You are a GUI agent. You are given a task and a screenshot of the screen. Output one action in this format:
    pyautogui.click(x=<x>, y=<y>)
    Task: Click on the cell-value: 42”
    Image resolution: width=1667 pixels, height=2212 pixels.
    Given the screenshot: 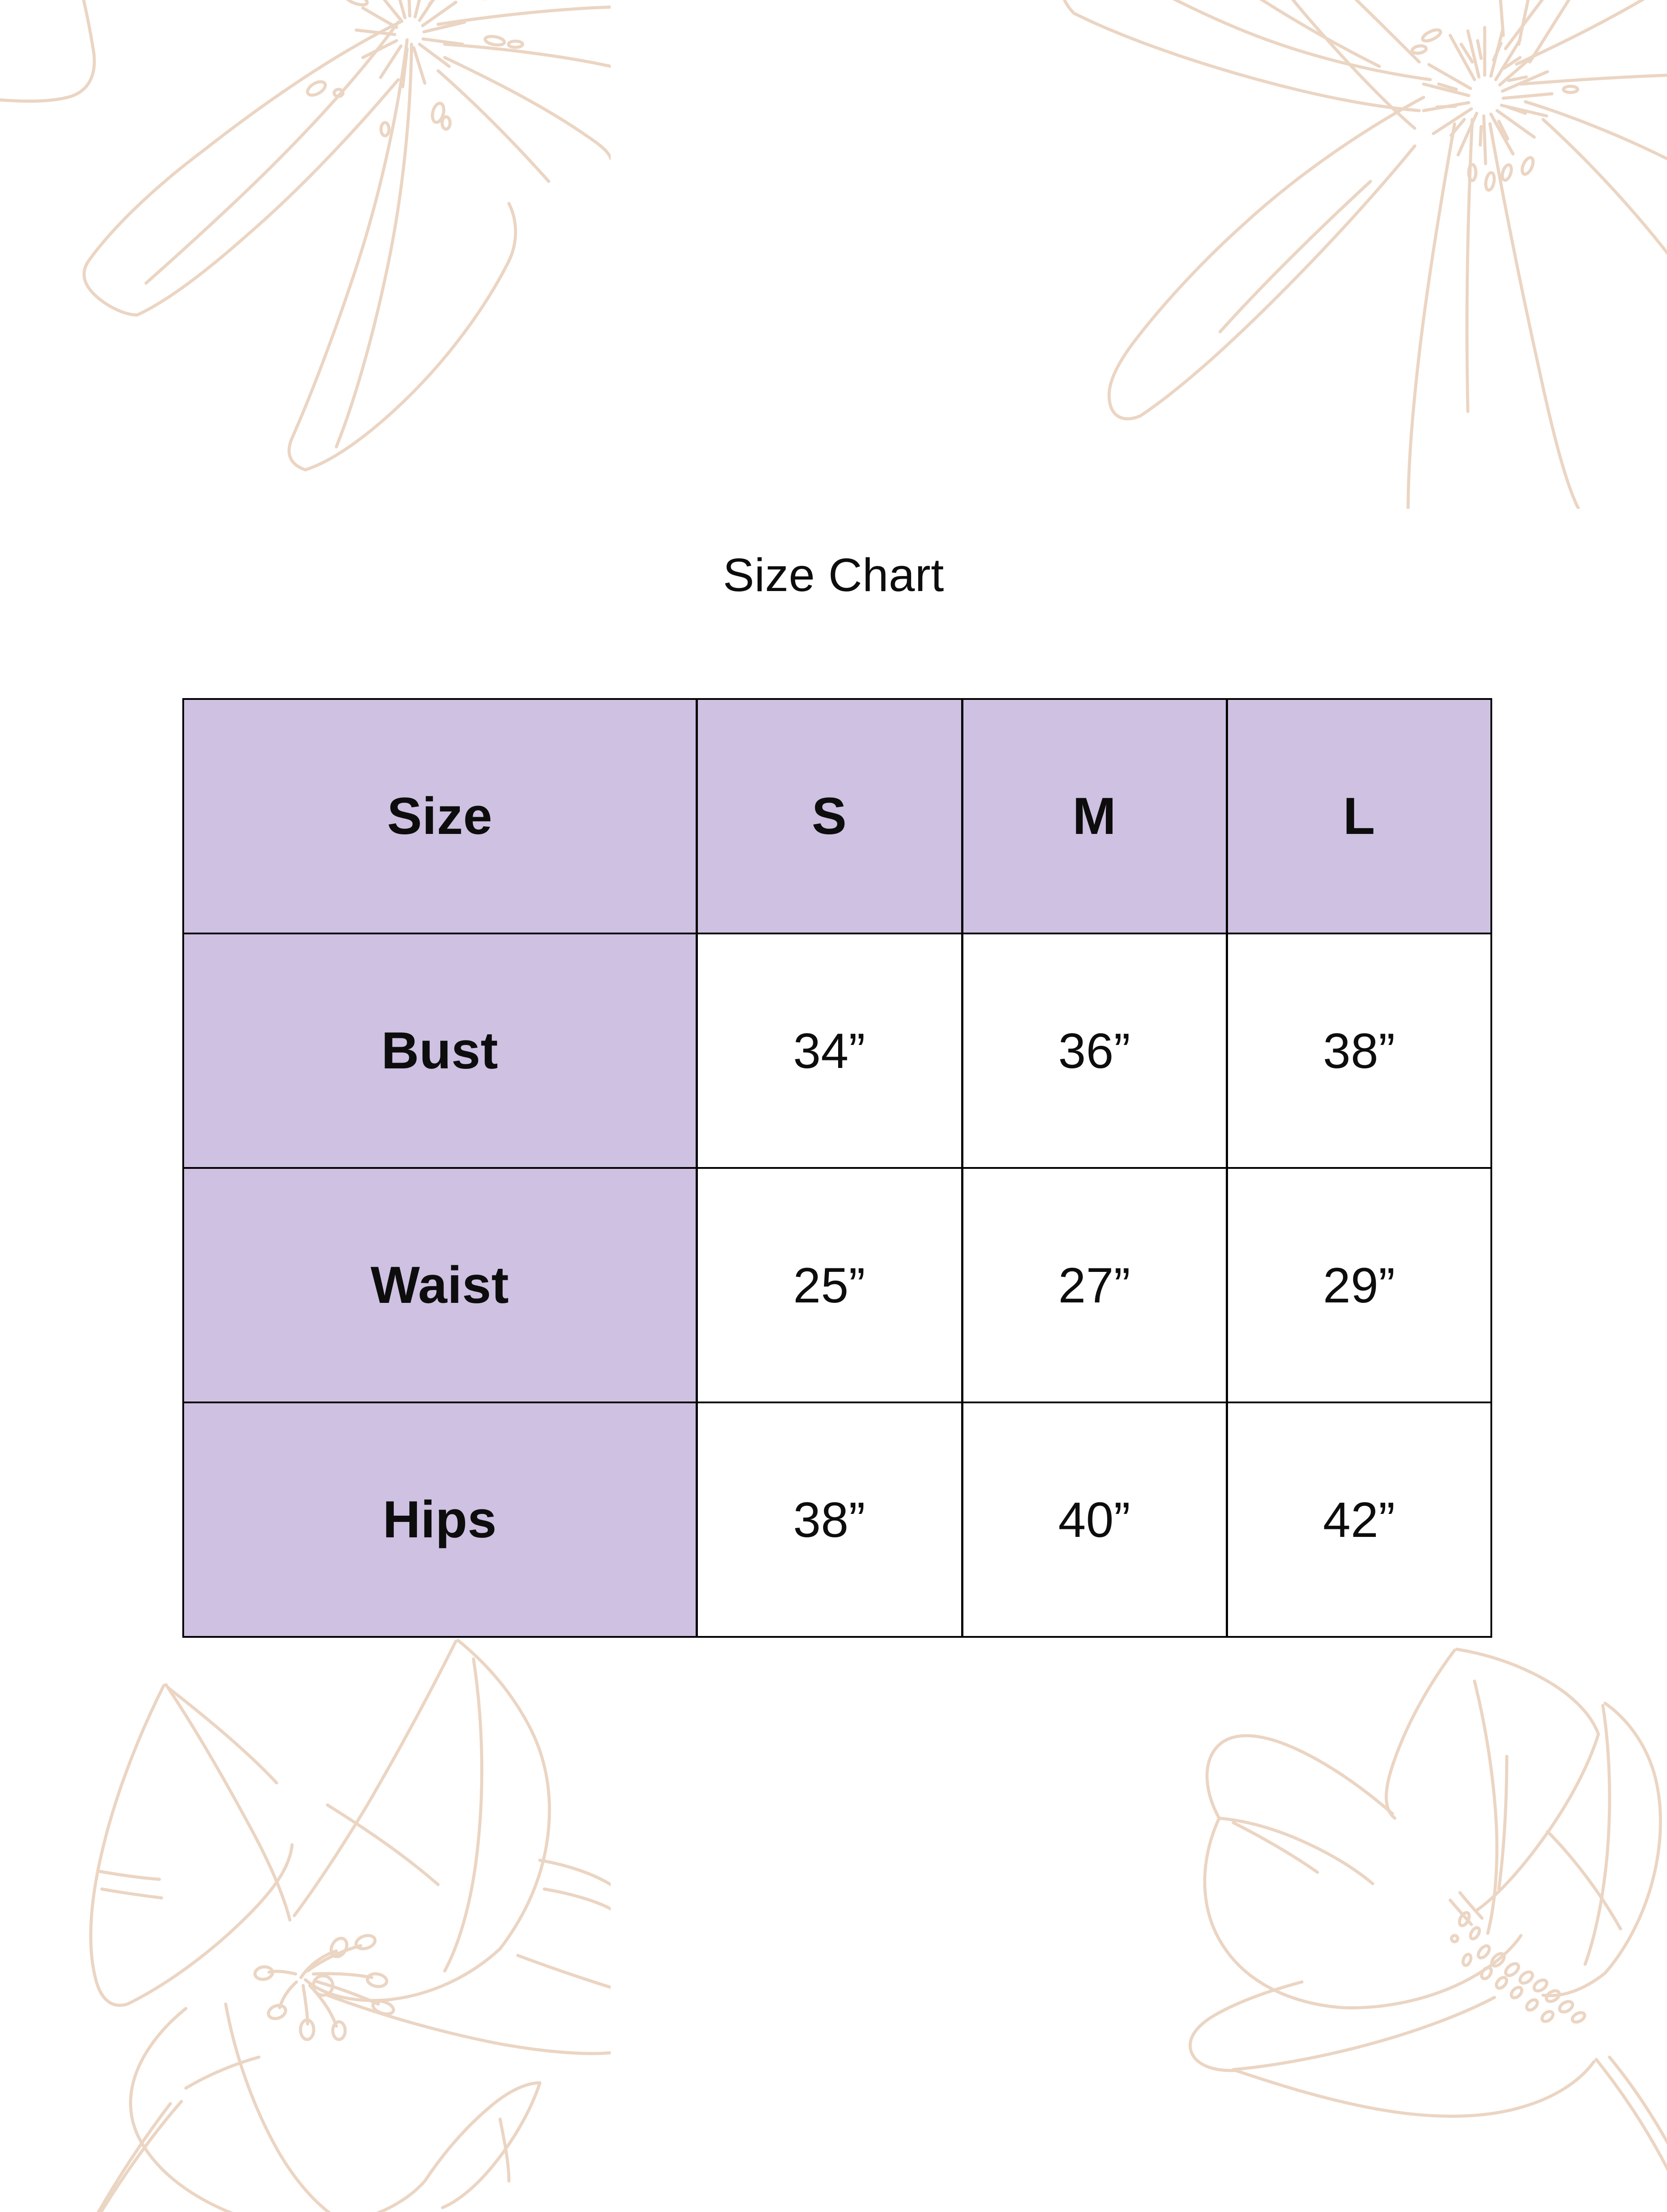 What is the action you would take?
    pyautogui.click(x=1359, y=1520)
    